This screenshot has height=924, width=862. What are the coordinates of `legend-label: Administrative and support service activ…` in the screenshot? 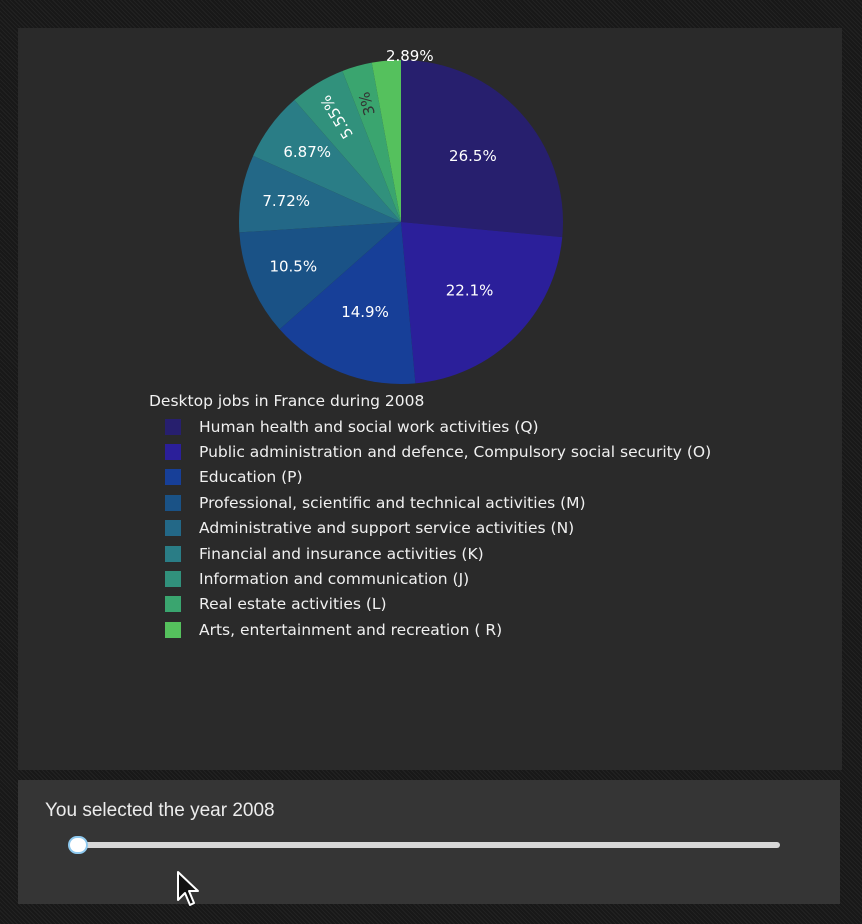 It's located at (387, 528).